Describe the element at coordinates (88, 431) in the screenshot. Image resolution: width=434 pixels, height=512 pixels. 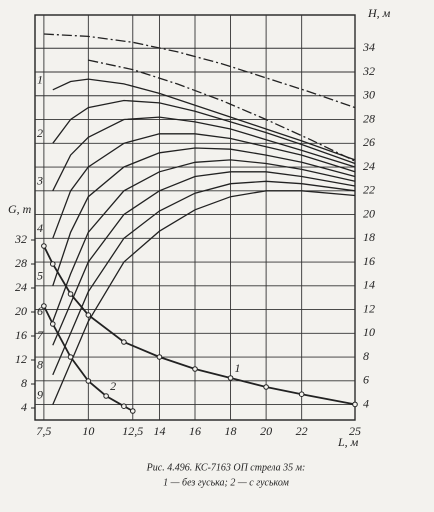
I see `x-tick-label: 10` at that location.